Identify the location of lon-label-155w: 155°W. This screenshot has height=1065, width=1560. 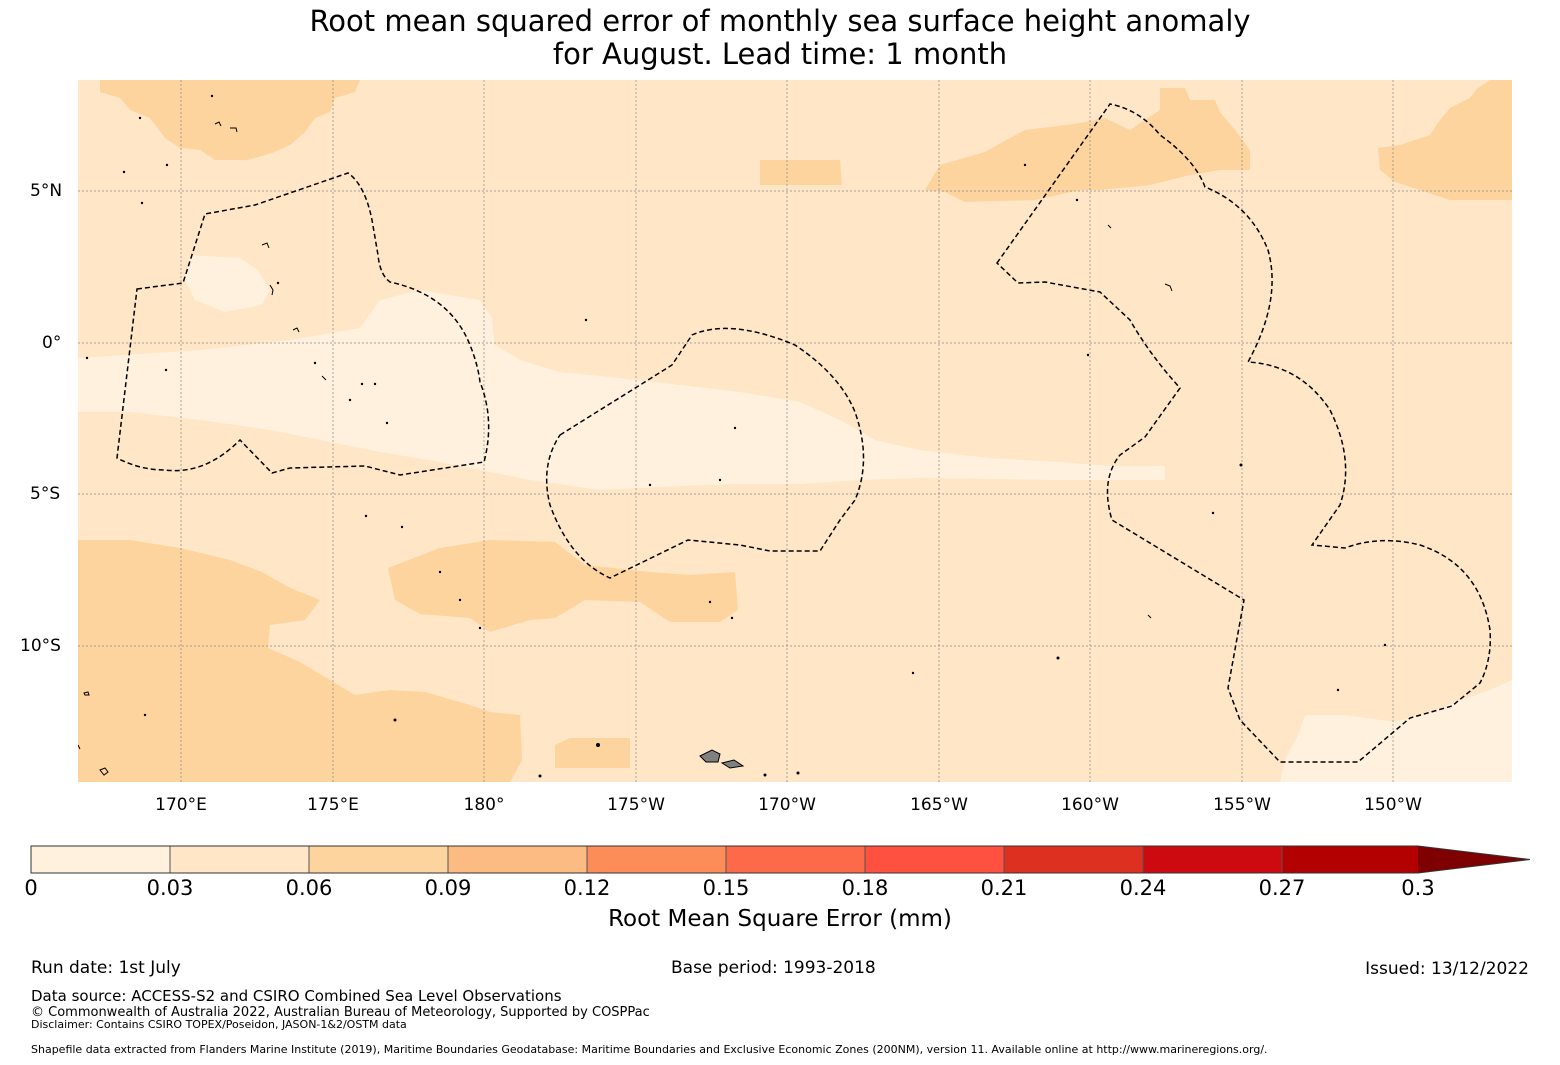
(1242, 805).